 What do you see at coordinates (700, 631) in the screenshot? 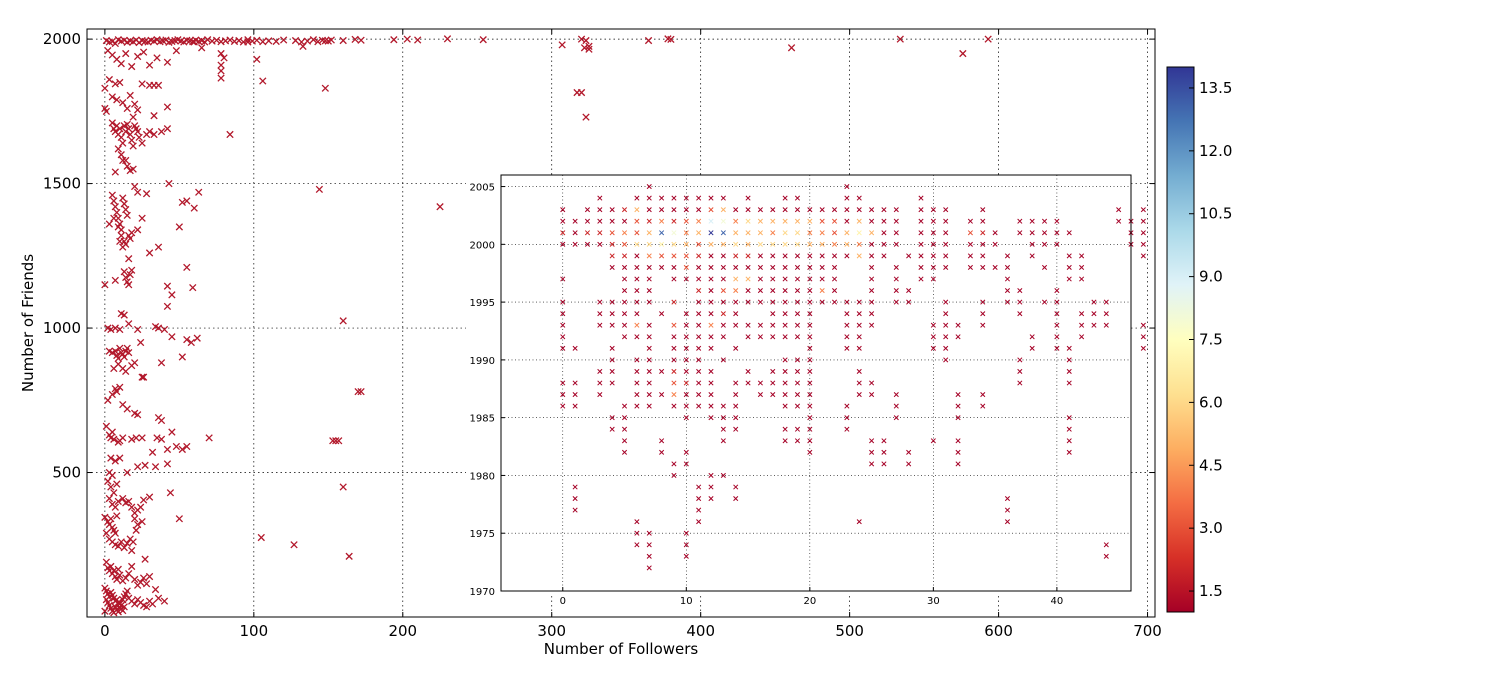
I see `main-x-tick-label: 400` at bounding box center [700, 631].